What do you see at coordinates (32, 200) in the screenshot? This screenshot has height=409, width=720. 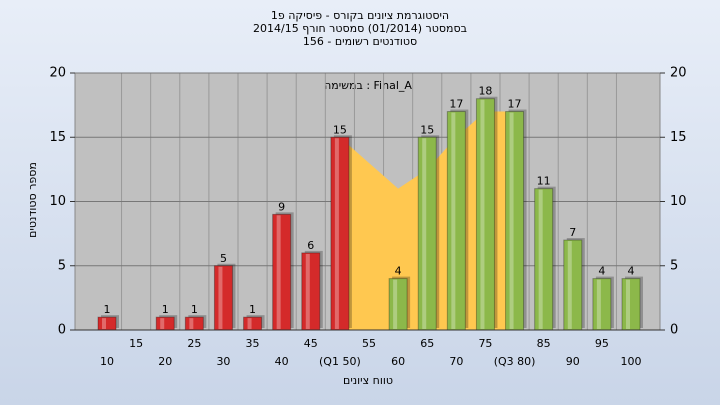 I see `y-axis-label: מספר סטודנטים` at bounding box center [32, 200].